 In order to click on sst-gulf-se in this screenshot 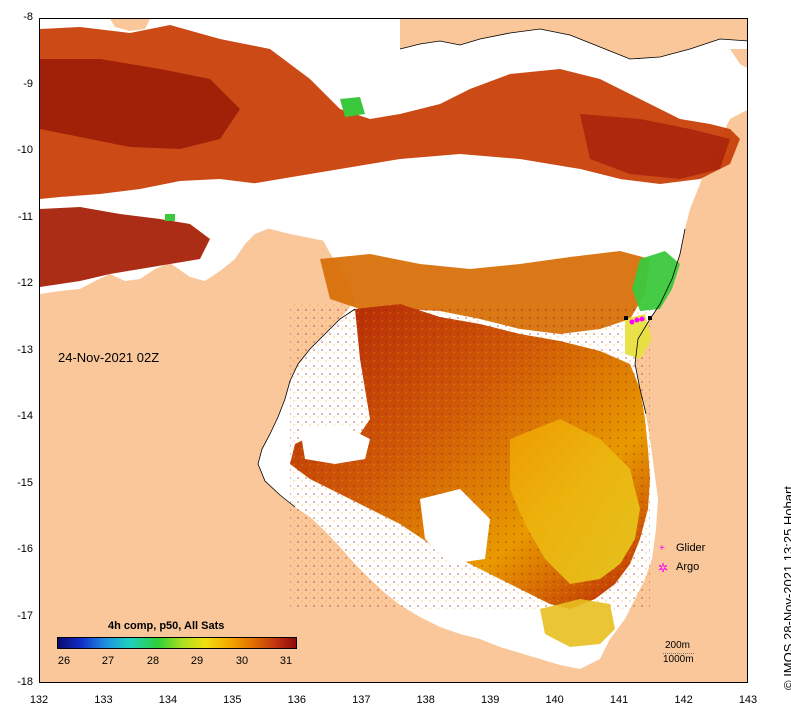, I will do `click(575, 501)`.